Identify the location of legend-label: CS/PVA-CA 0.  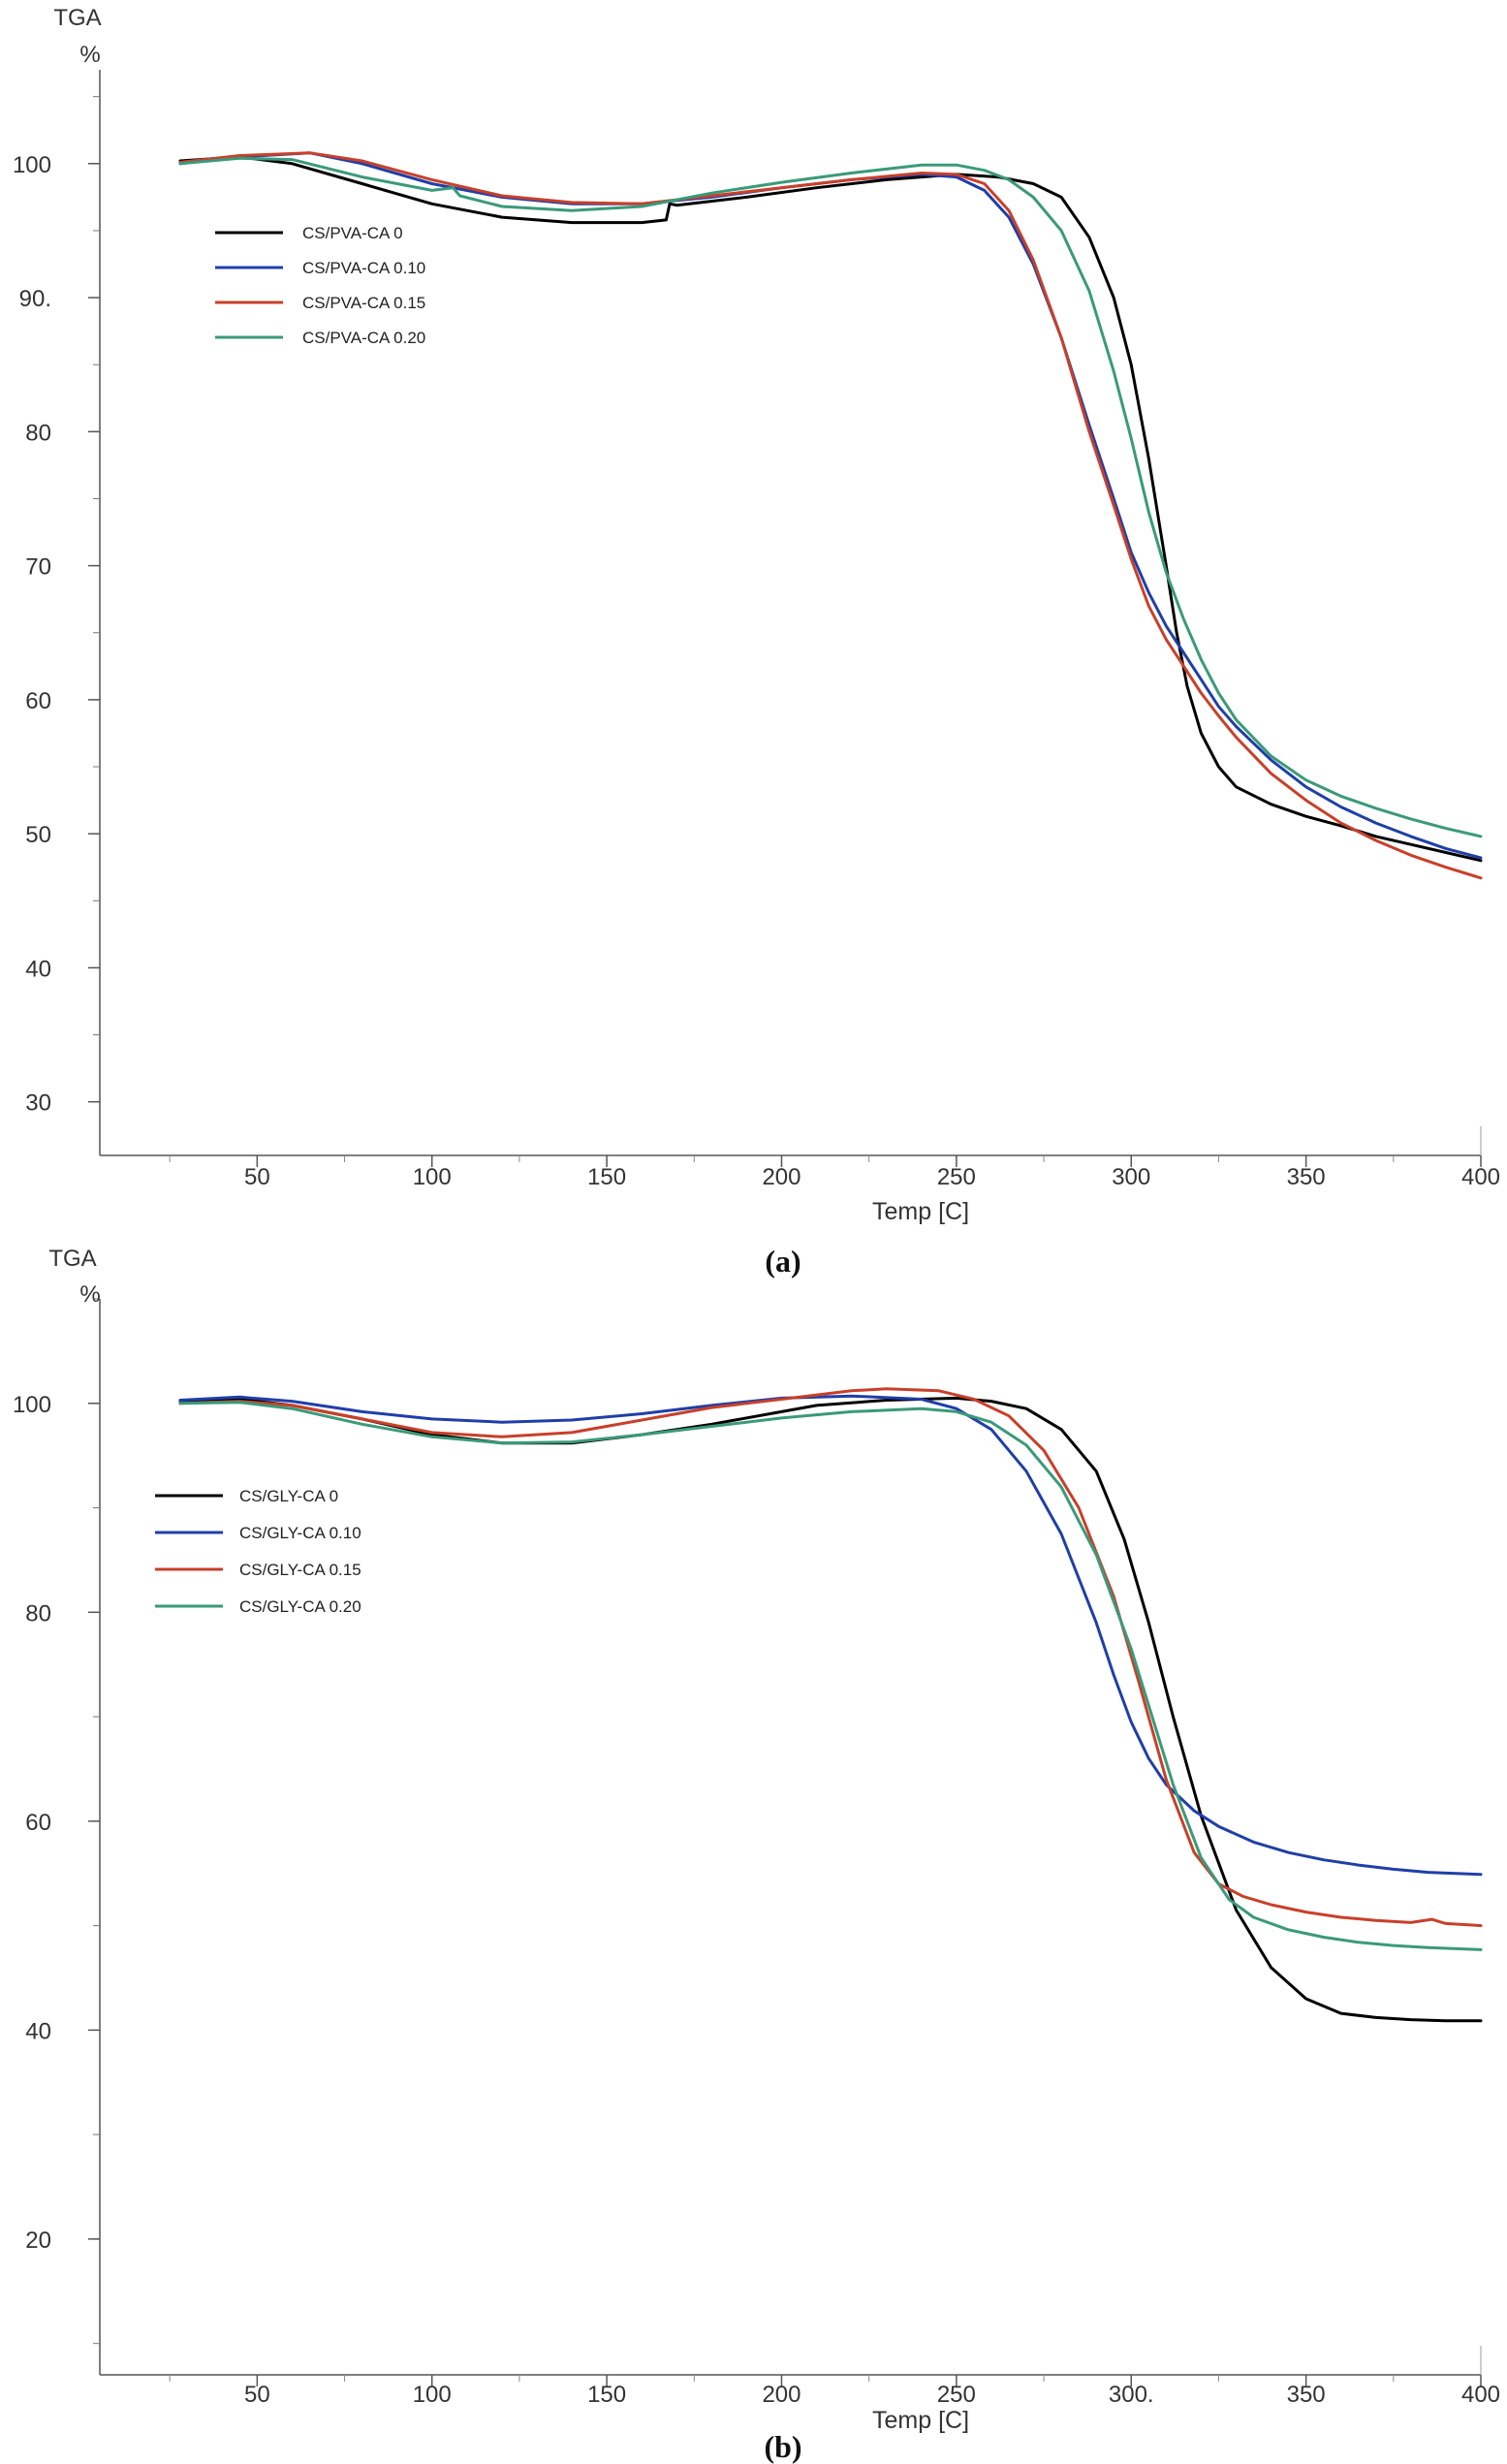
(352, 233).